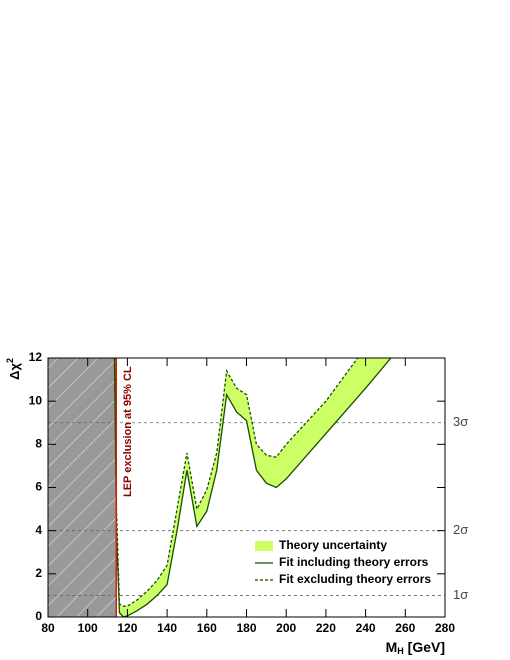  I want to click on sigma-label: 1σ, so click(460, 594).